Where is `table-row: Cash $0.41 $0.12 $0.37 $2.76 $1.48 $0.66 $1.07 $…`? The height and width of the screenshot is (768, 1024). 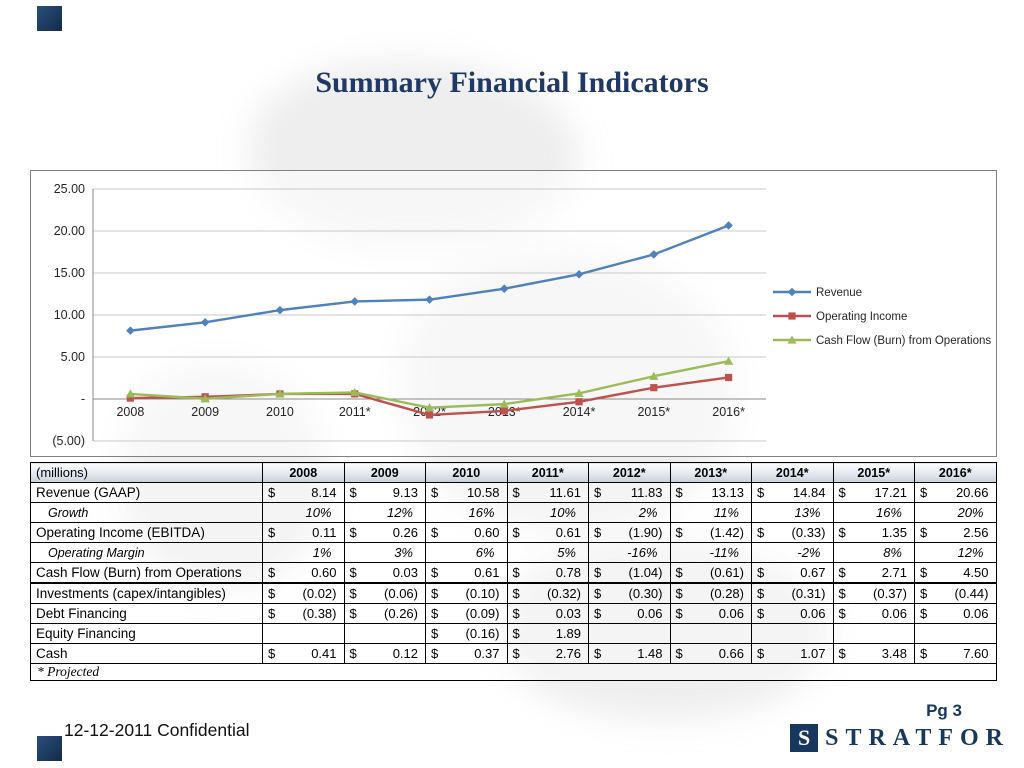
table-row: Cash $0.41 $0.12 $0.37 $2.76 $1.48 $0.66 $1.07 $… is located at coordinates (513, 653).